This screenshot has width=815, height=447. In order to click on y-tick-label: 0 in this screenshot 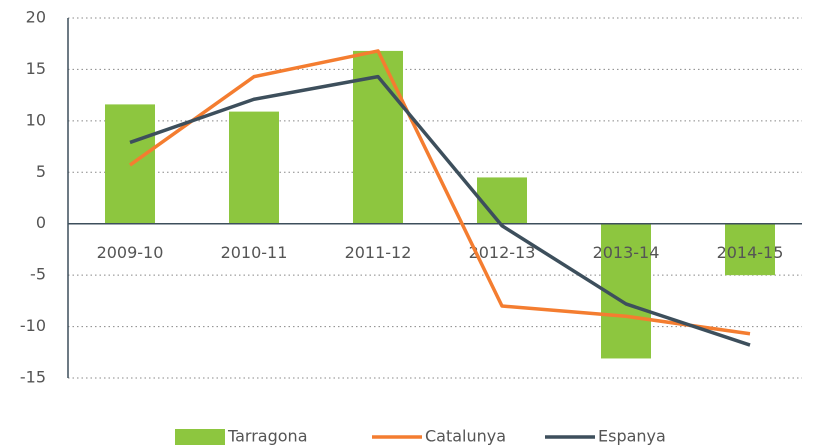, I will do `click(41, 222)`.